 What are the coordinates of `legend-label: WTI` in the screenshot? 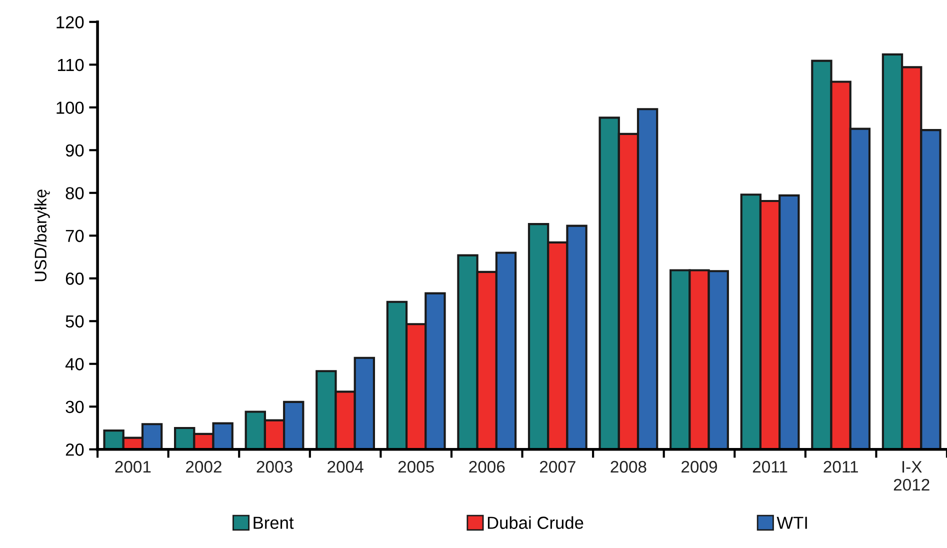 It's located at (791, 522).